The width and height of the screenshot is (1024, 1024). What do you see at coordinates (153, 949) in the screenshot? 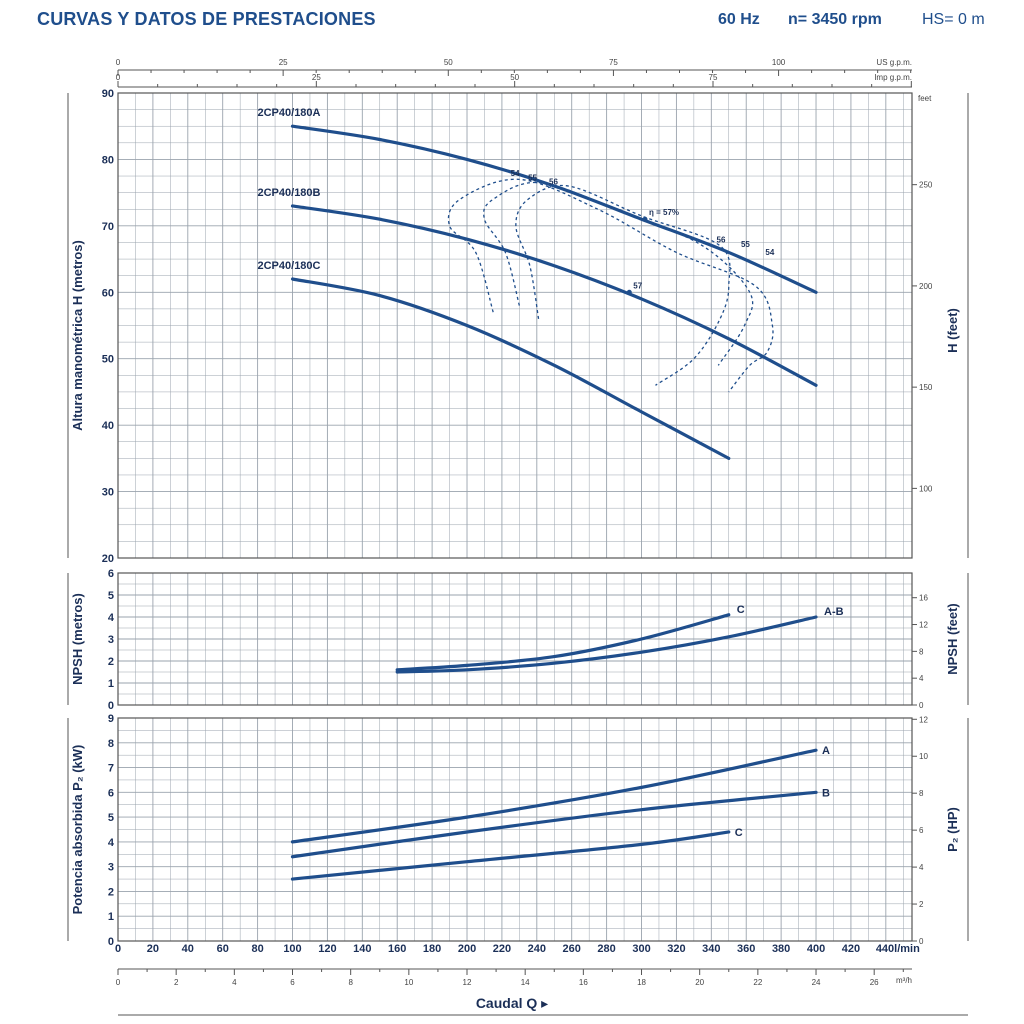
I see `x-tick-label: 20` at bounding box center [153, 949].